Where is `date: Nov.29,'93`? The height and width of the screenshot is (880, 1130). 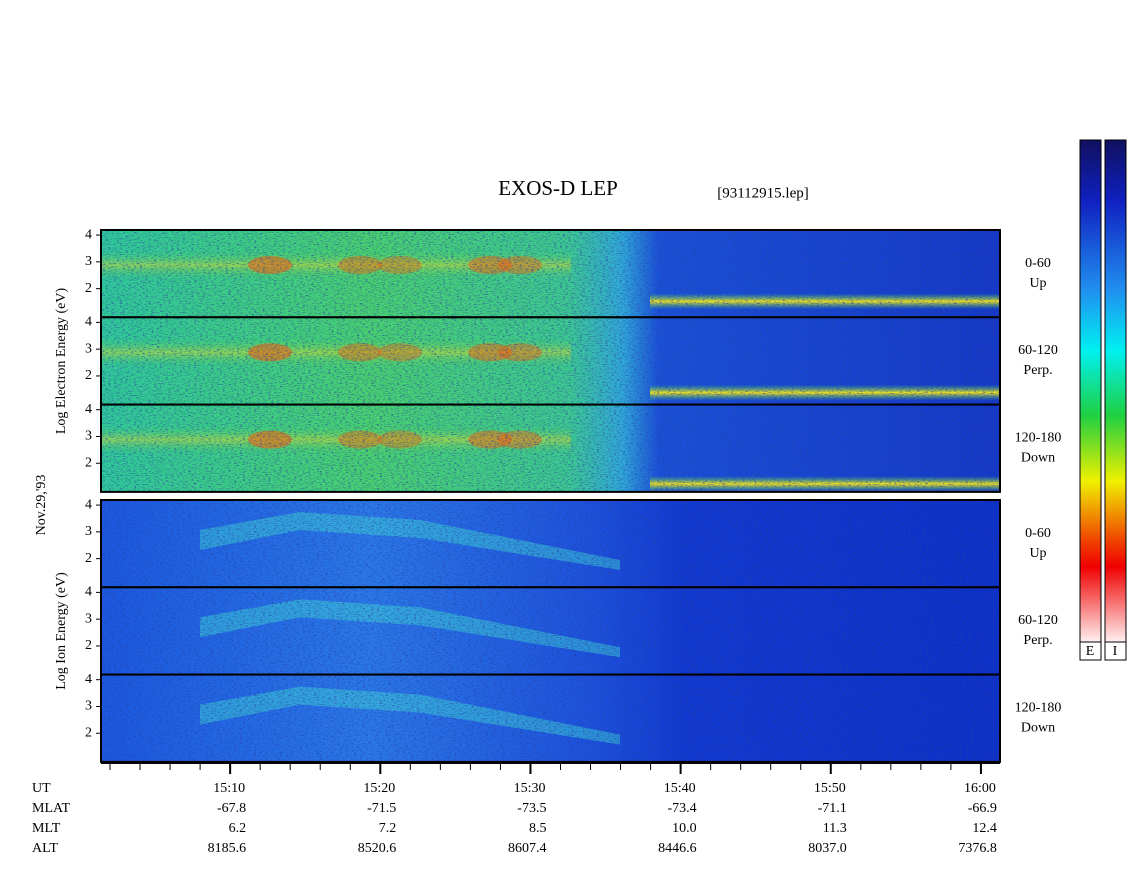
date: Nov.29,'93 is located at coordinates (41, 505).